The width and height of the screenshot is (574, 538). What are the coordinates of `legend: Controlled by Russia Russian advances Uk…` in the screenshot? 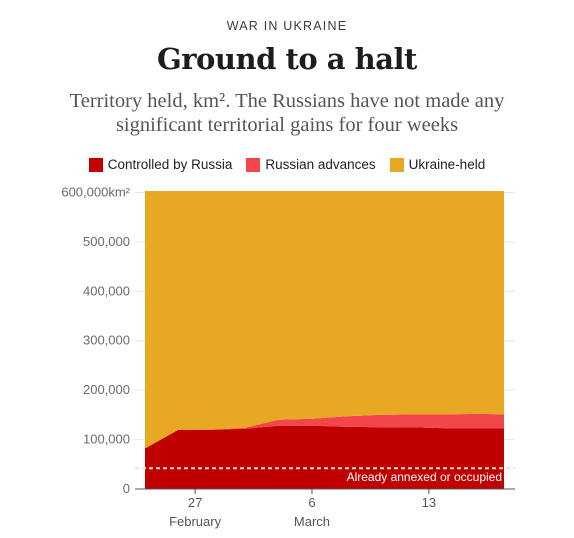 It's located at (287, 164).